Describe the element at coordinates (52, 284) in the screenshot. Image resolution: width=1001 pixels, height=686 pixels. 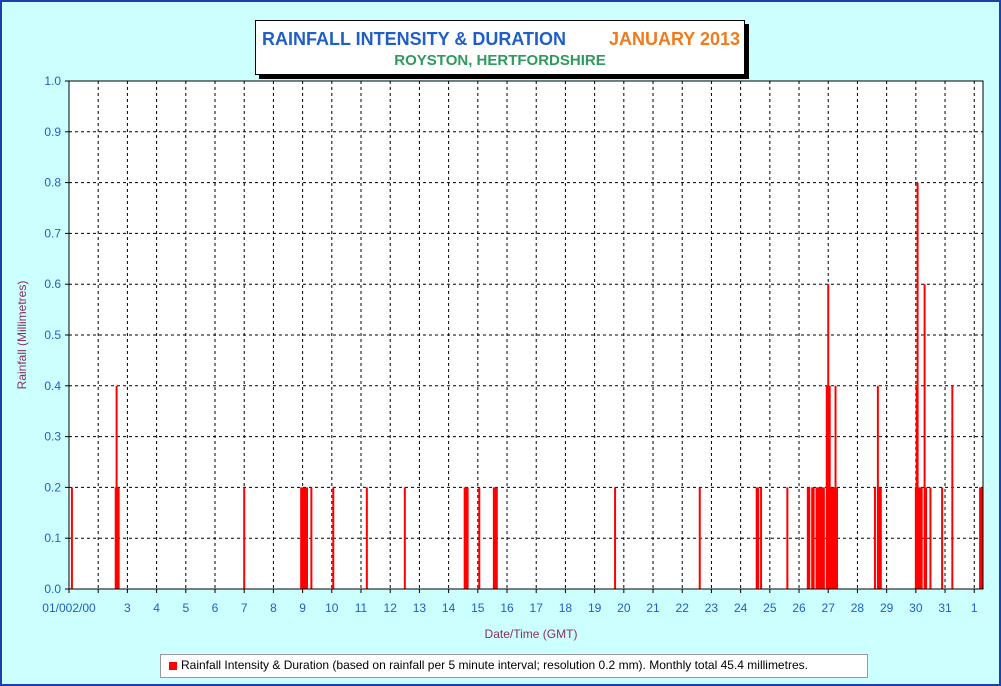
I see `y-tick-label: 0.6` at that location.